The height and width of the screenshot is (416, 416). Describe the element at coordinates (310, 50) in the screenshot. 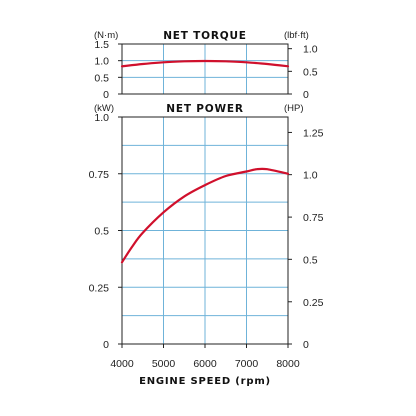

I see `torque-right-tick-label: 1.0` at that location.